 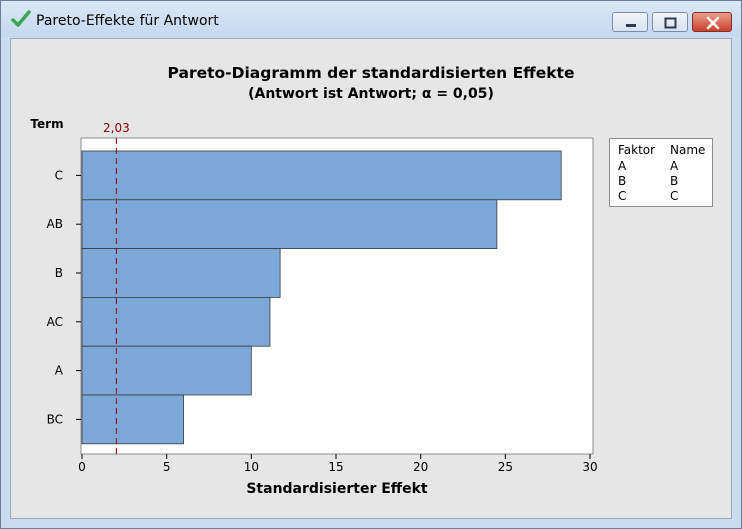 I want to click on y-tick-label-a: A, so click(x=59, y=371).